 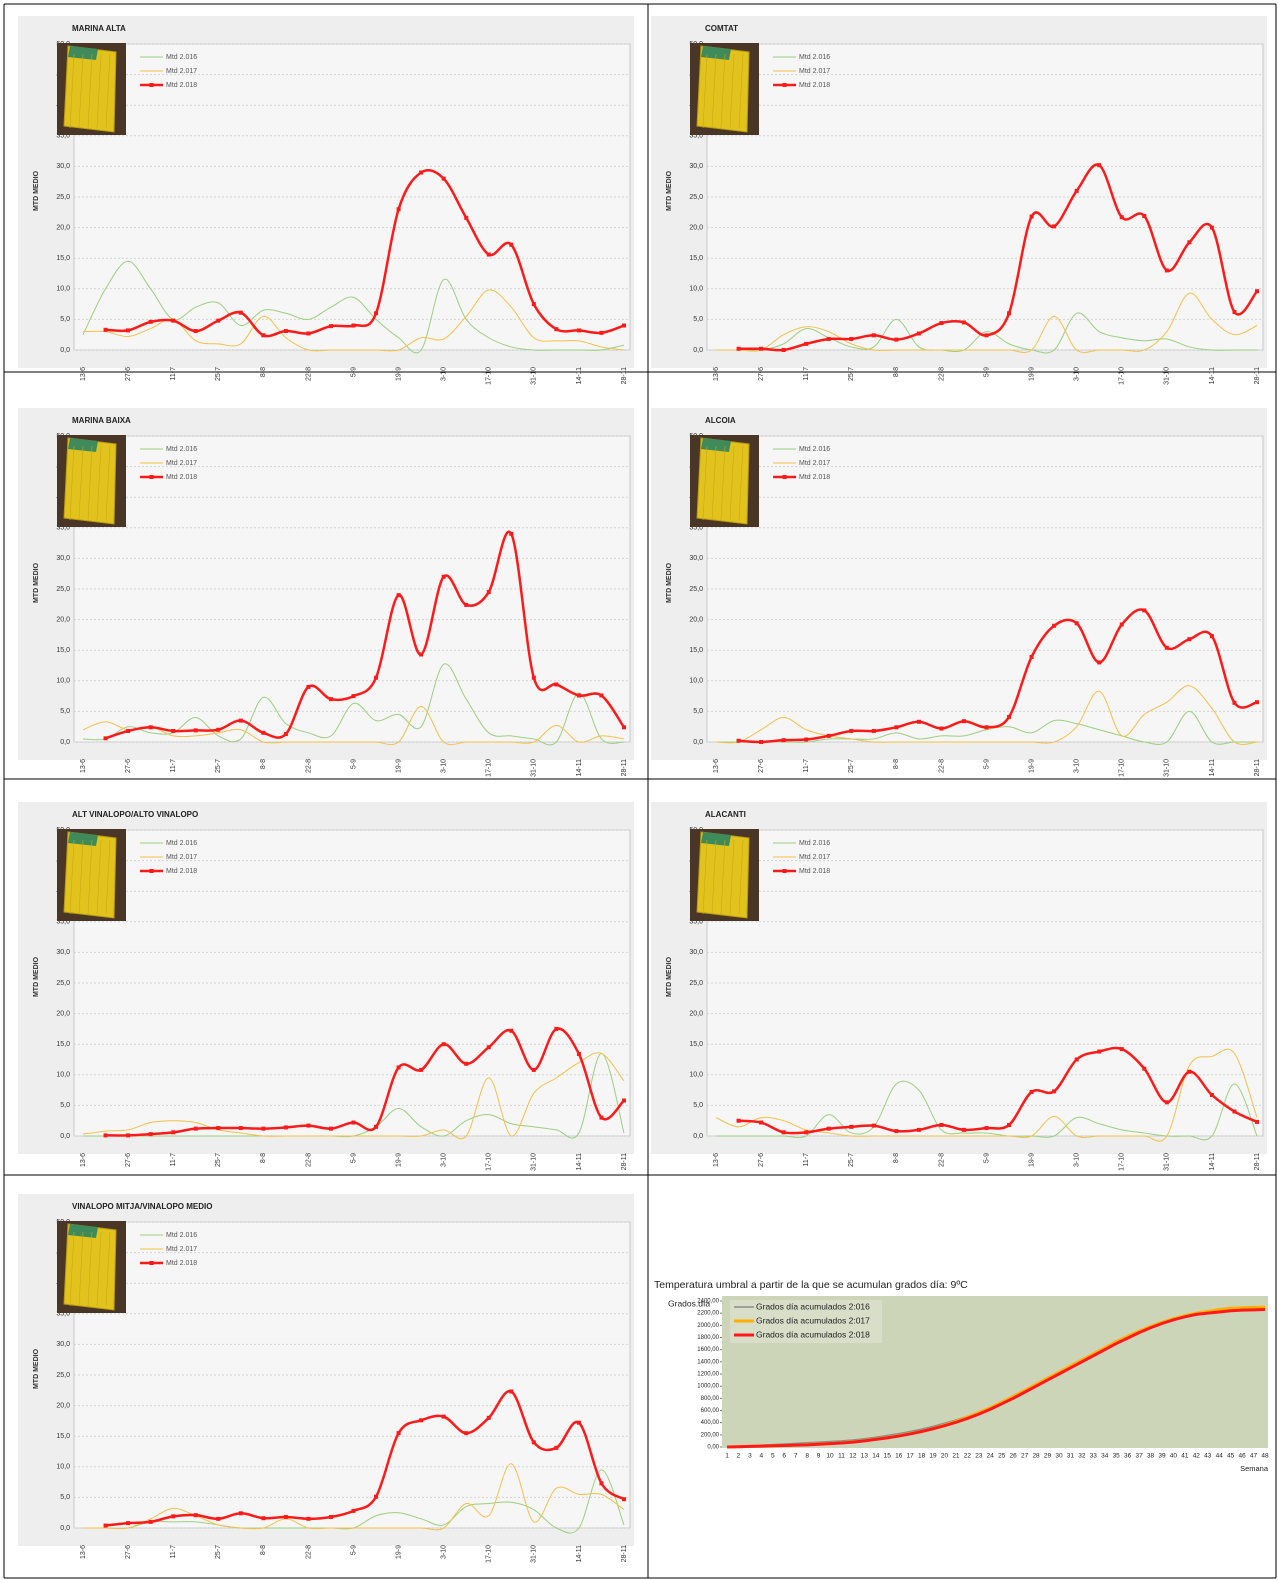 What do you see at coordinates (851, 374) in the screenshot?
I see `x-tick-label: 25-7` at bounding box center [851, 374].